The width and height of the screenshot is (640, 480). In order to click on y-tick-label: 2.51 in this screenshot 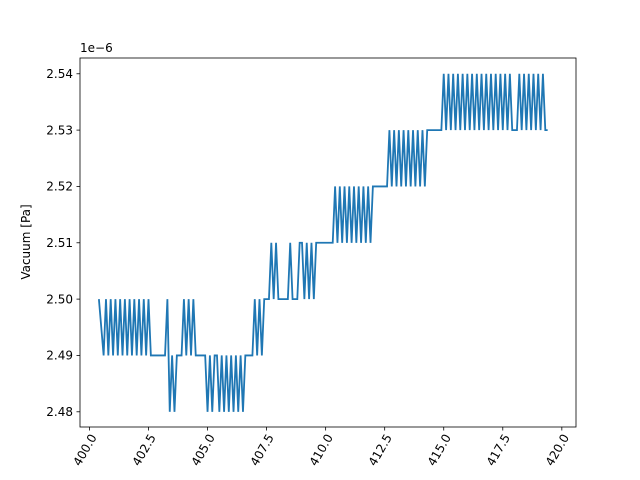, I will do `click(59, 243)`.